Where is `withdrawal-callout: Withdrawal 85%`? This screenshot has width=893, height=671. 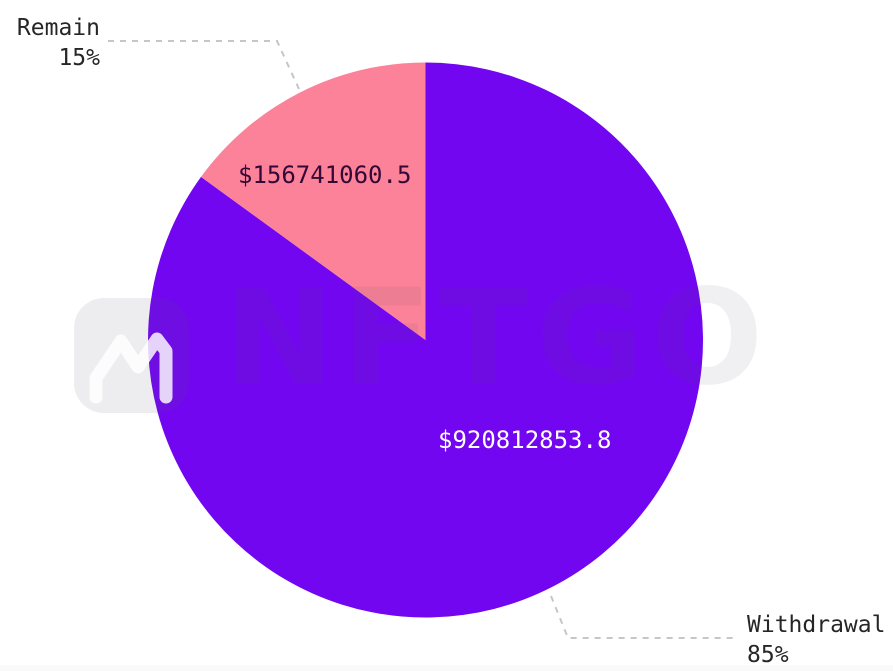
withdrawal-callout: Withdrawal 85% is located at coordinates (816, 640).